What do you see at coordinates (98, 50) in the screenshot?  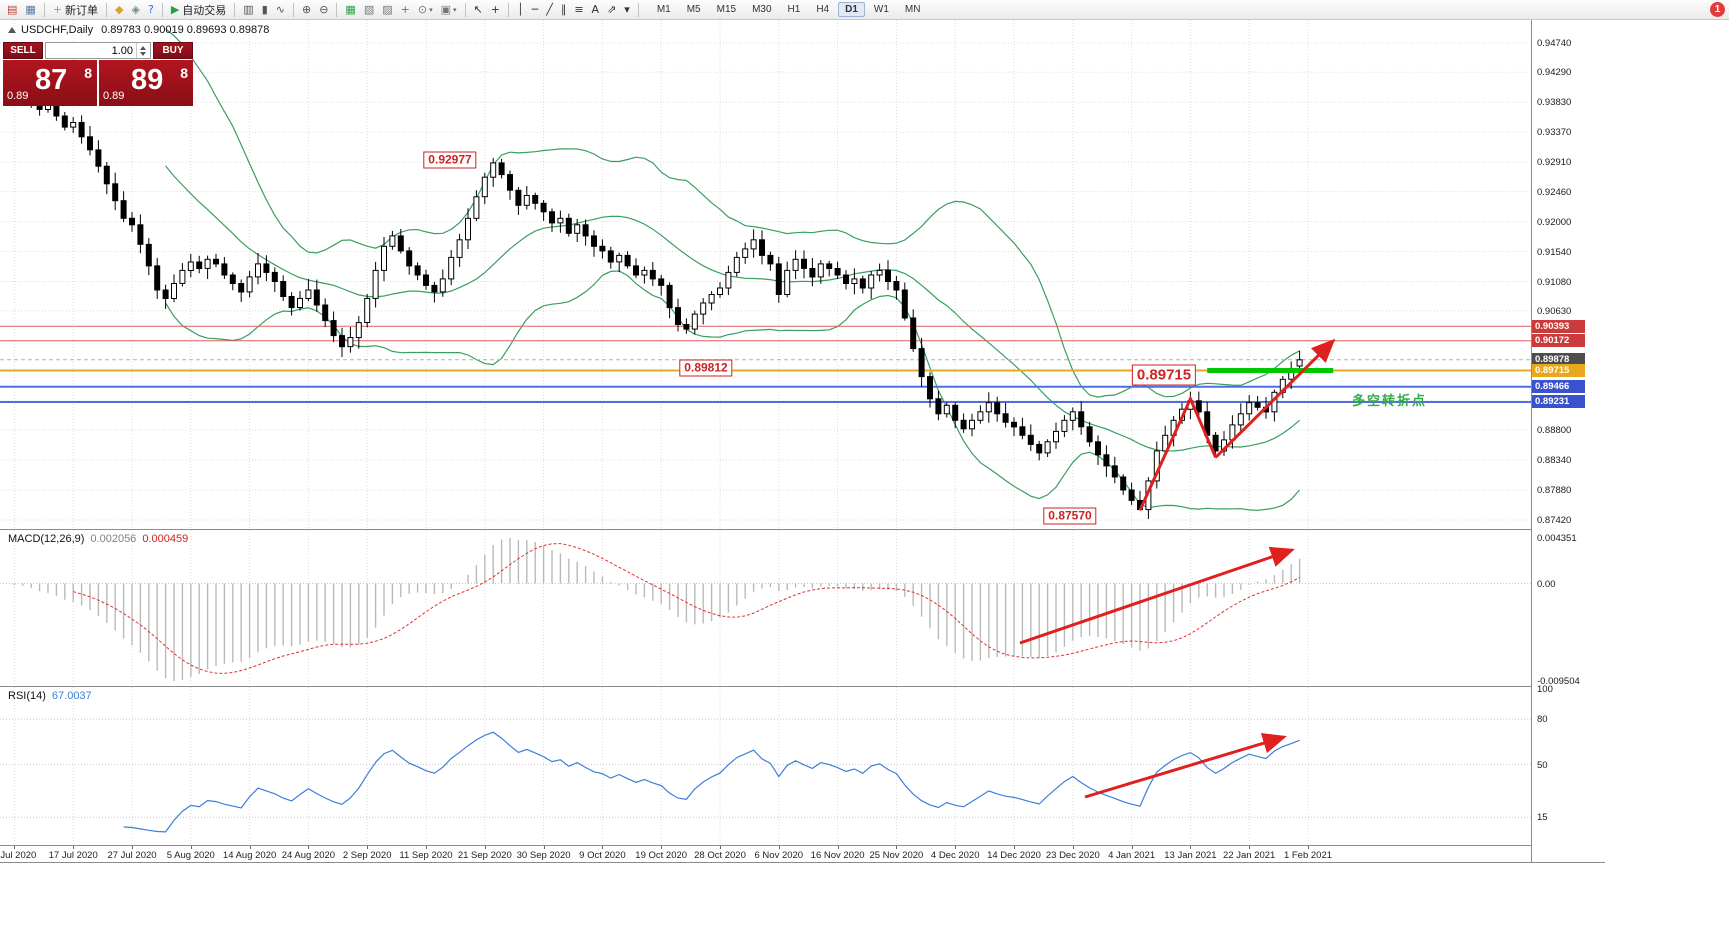 I see `volume-field: 1.00` at bounding box center [98, 50].